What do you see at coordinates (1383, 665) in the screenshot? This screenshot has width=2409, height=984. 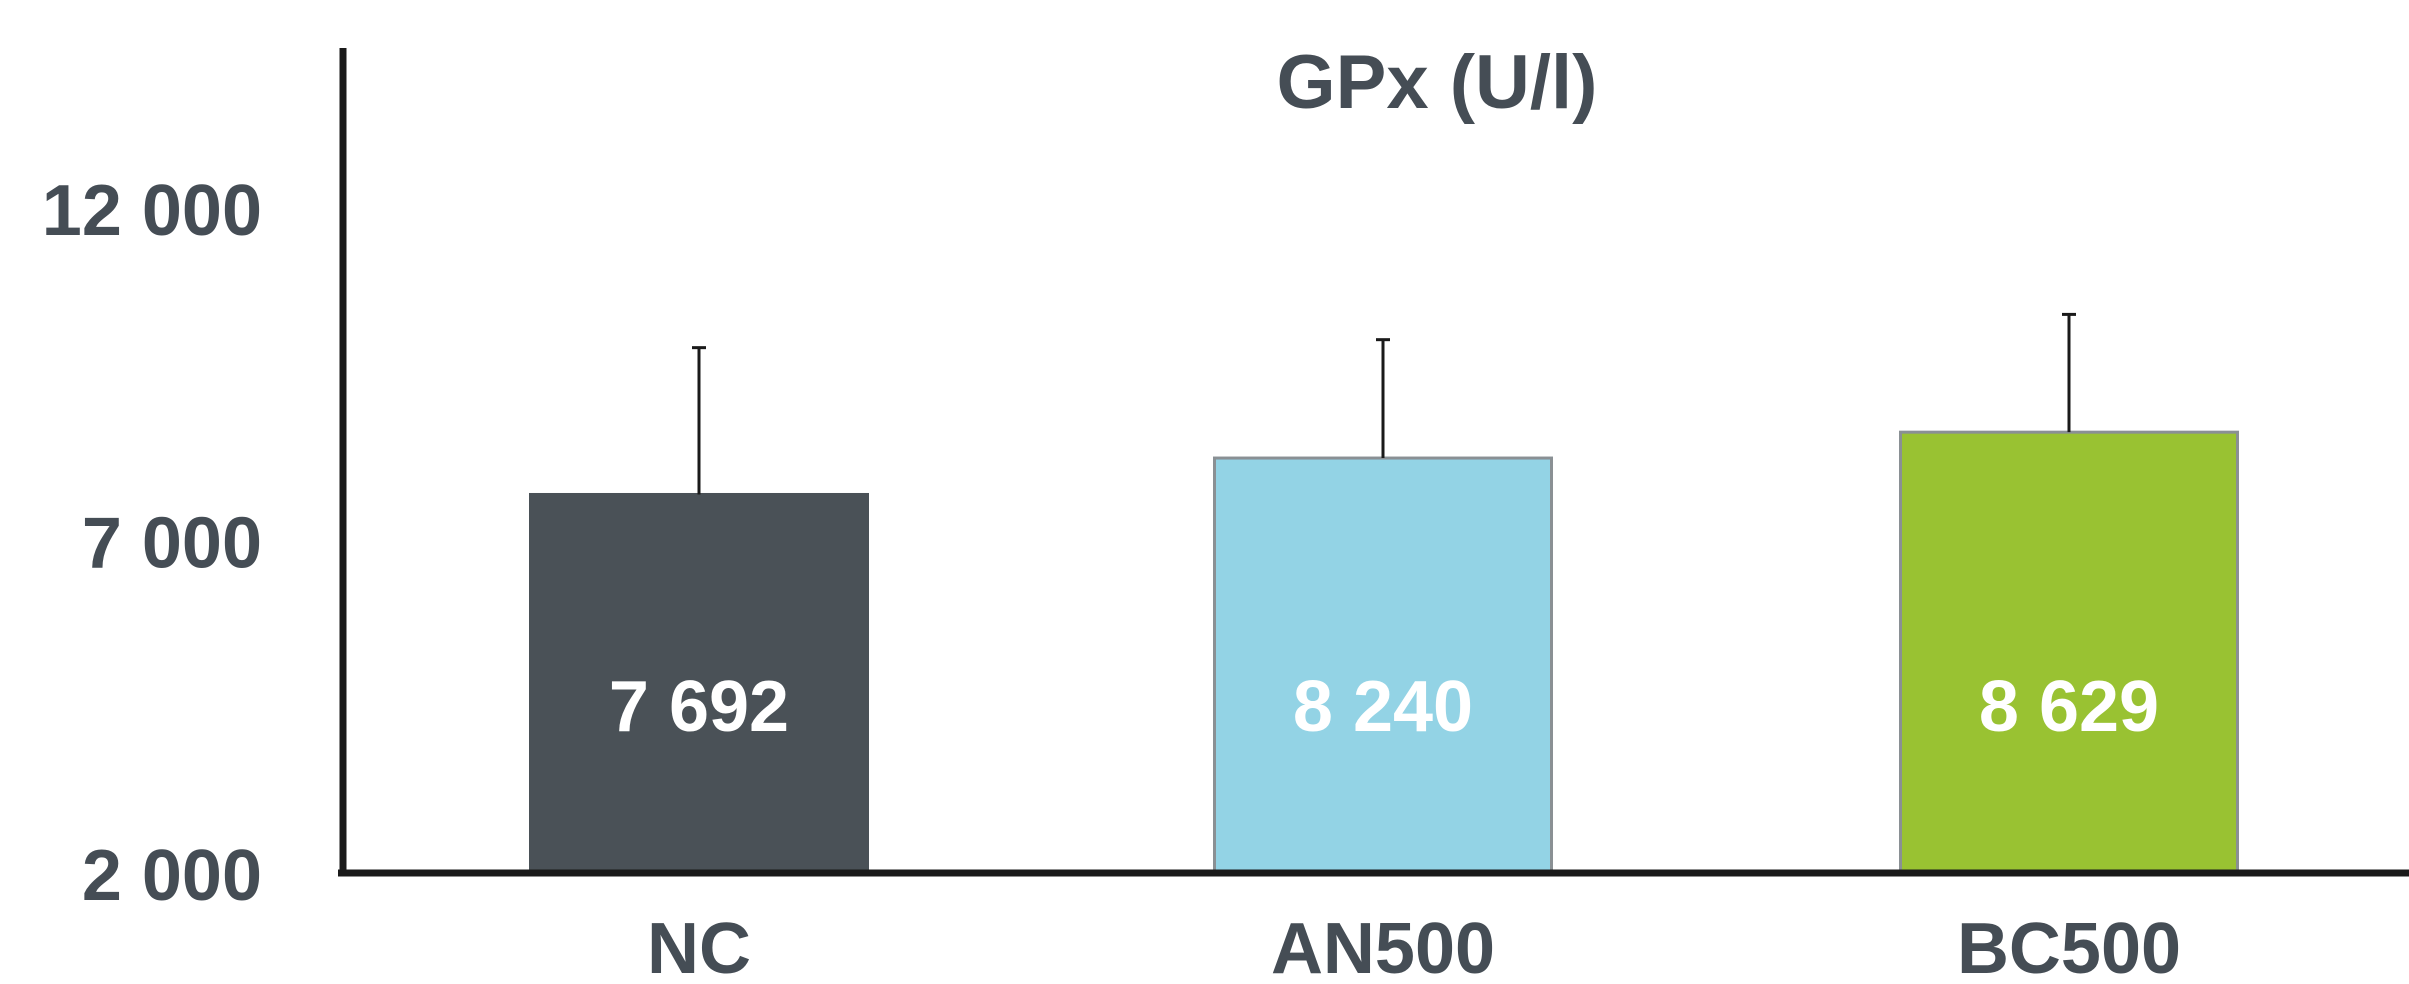 I see `bar-an500` at bounding box center [1383, 665].